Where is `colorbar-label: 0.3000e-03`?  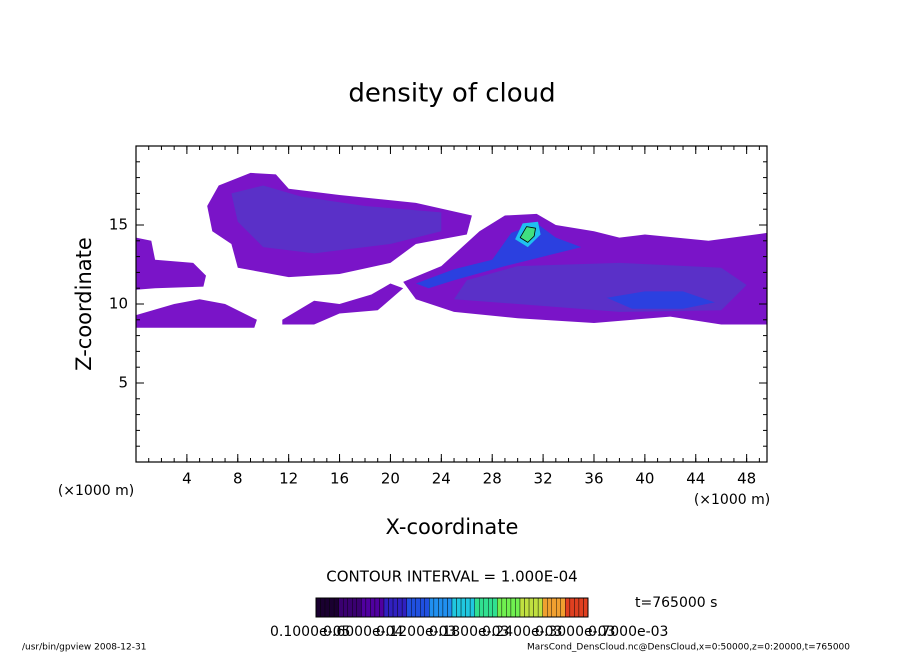
colorbar-label: 0.3000e-03 is located at coordinates (575, 632).